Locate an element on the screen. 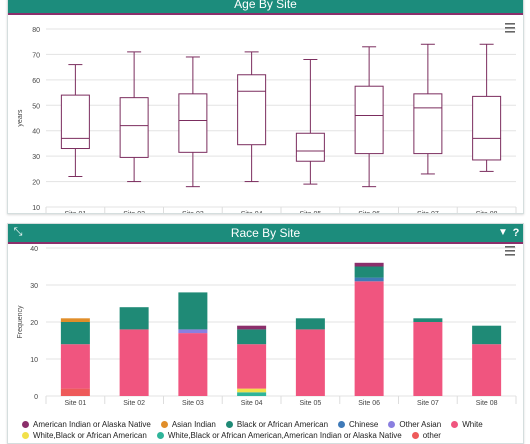 This screenshot has height=444, width=530. race-legend-item: other is located at coordinates (426, 435).